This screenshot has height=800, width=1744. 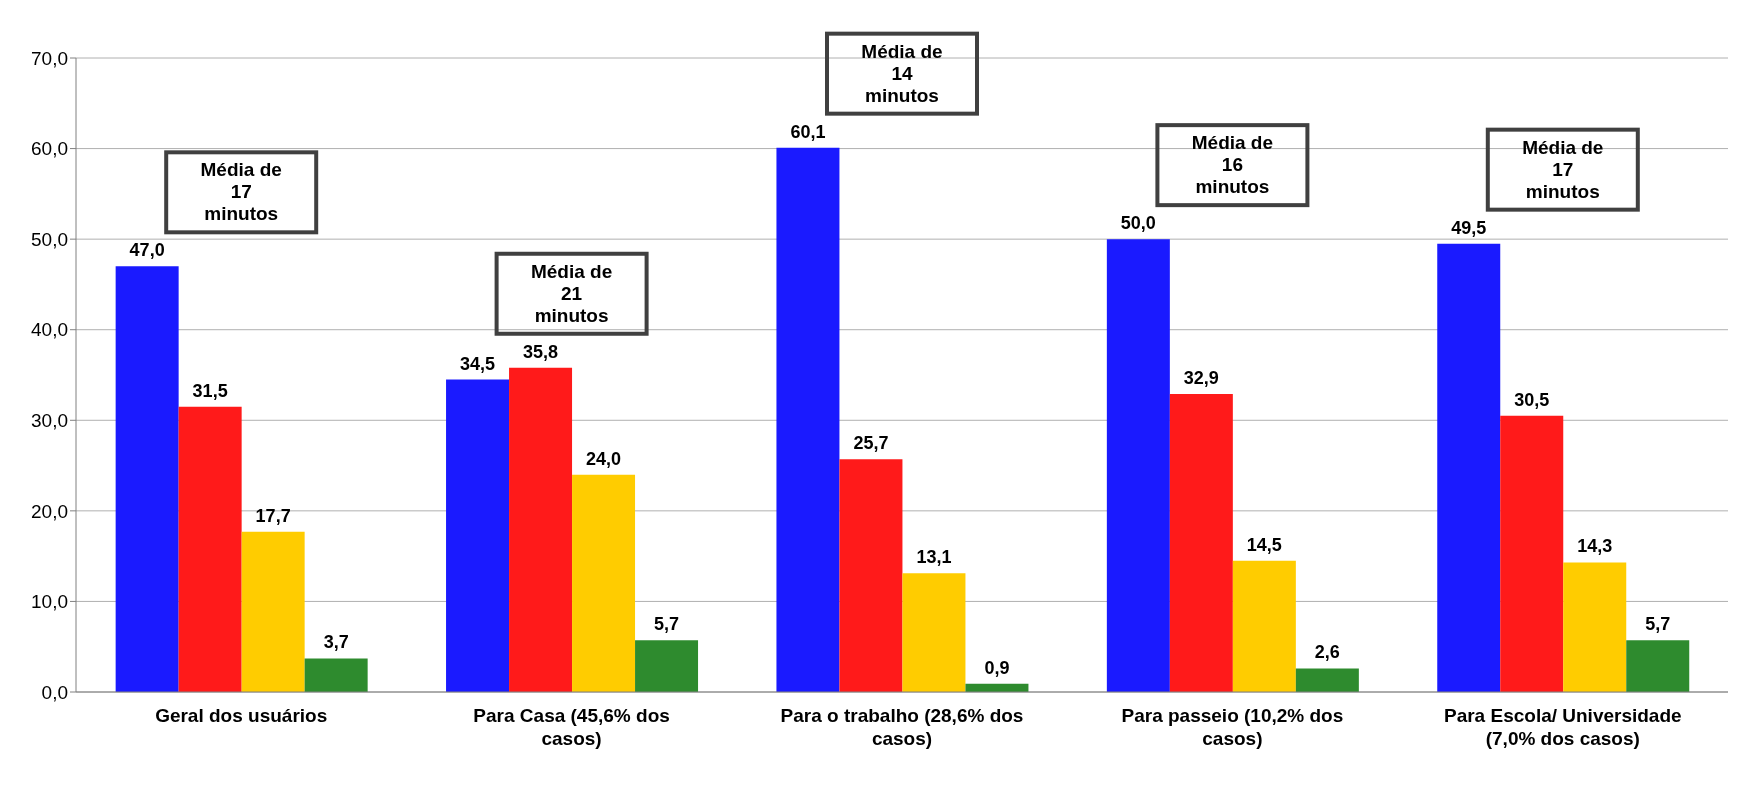 What do you see at coordinates (147, 250) in the screenshot?
I see `data-label: 47,0` at bounding box center [147, 250].